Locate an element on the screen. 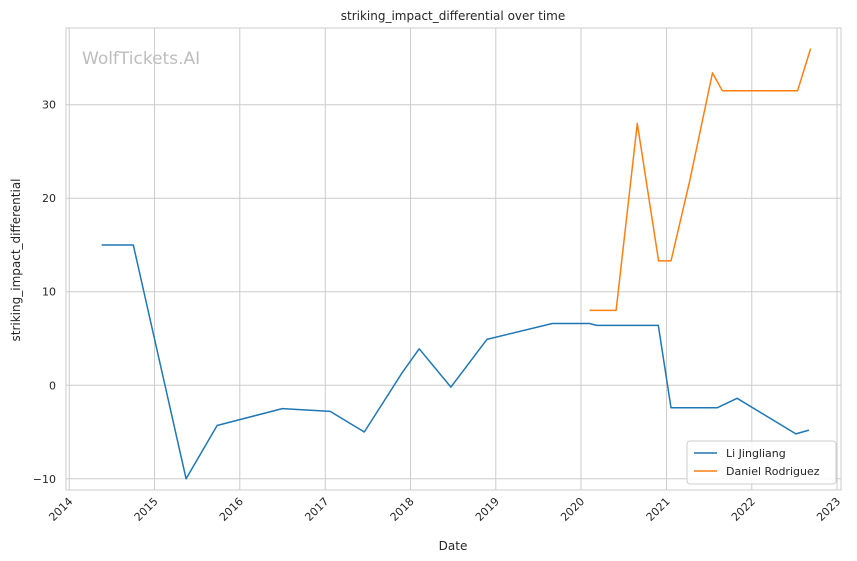 The height and width of the screenshot is (561, 857). x-tick-label: 2014 is located at coordinates (60, 509).